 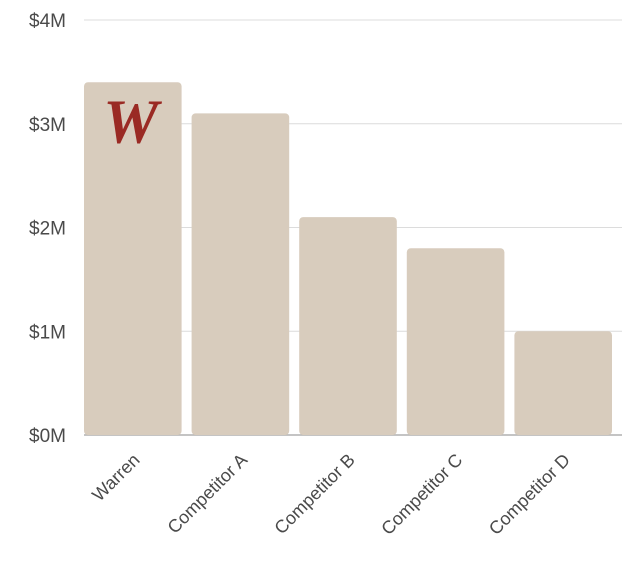 I want to click on x-tick-label: Competitor B, so click(x=314, y=494).